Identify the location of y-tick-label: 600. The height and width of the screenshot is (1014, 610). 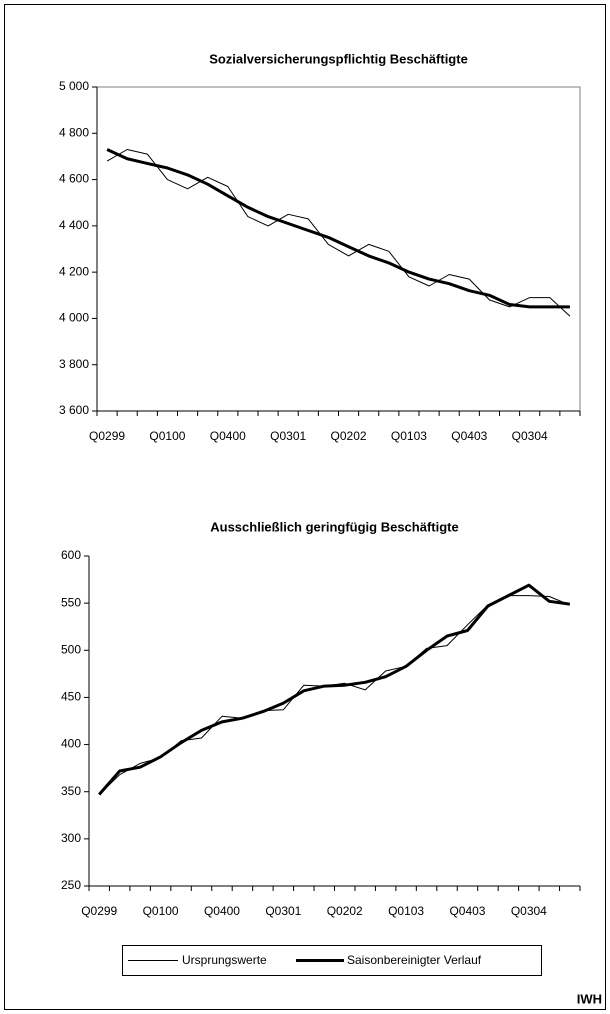
(71, 555).